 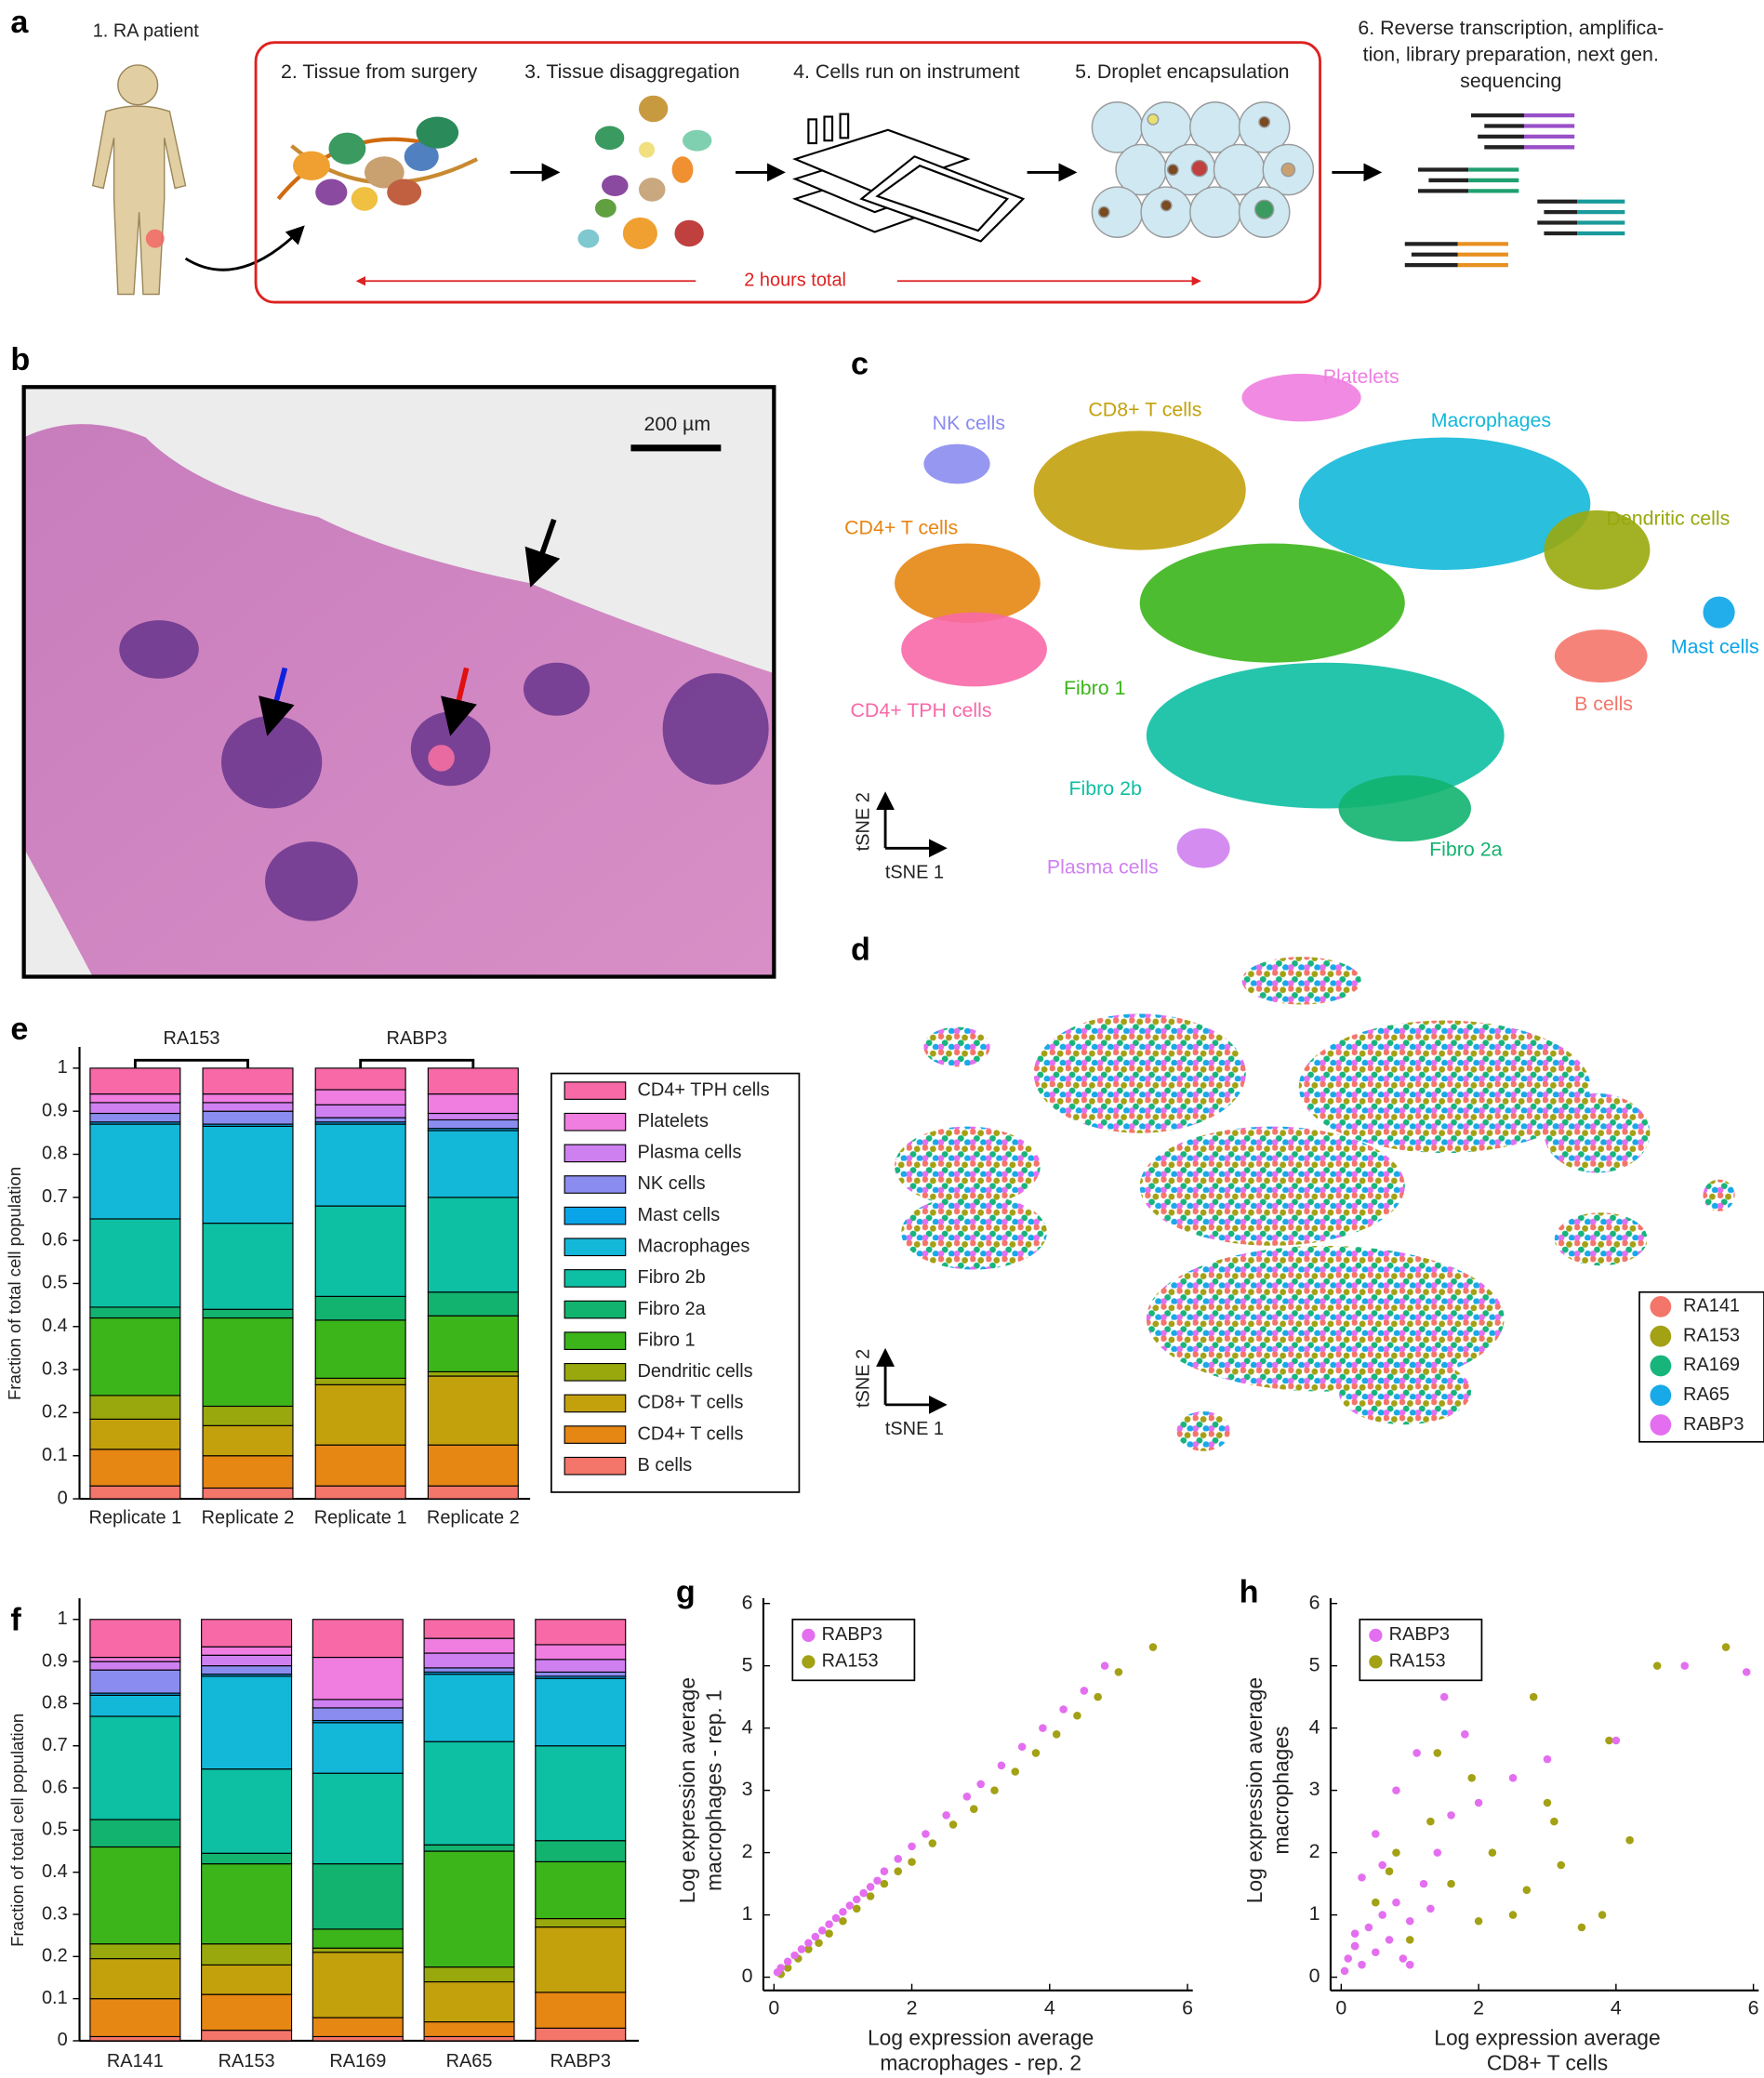 What do you see at coordinates (667, 1340) in the screenshot?
I see `legend-label: Fibro 1` at bounding box center [667, 1340].